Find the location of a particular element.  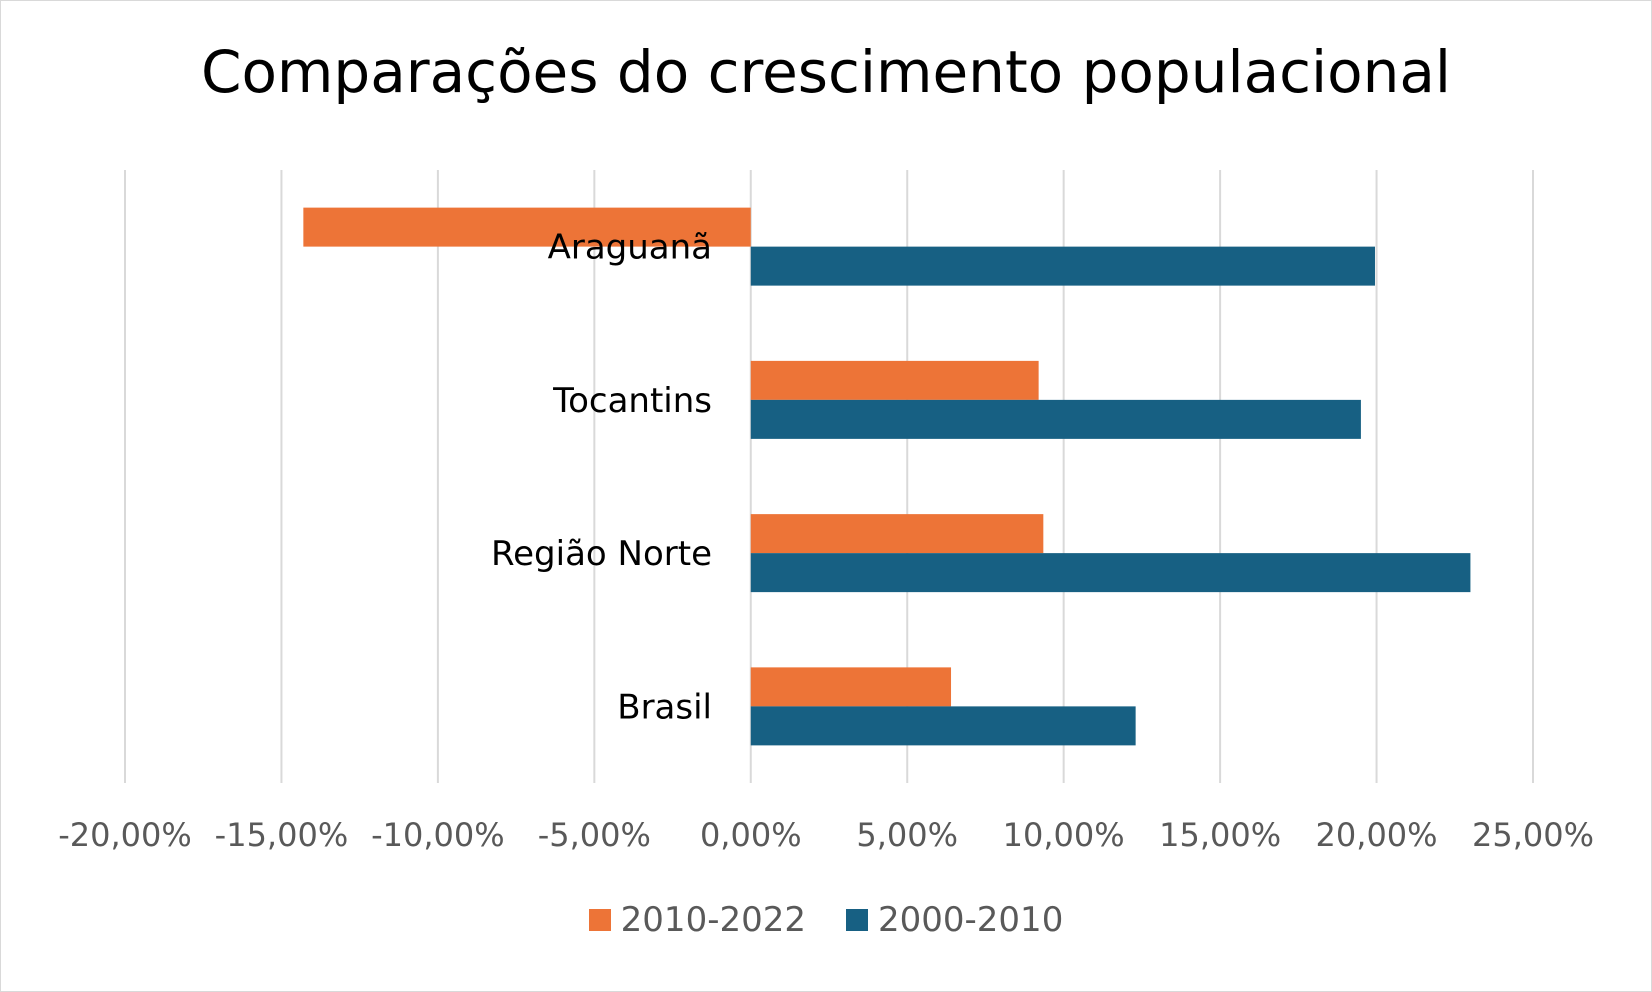

x-tick-label: 25,00% is located at coordinates (1533, 835).